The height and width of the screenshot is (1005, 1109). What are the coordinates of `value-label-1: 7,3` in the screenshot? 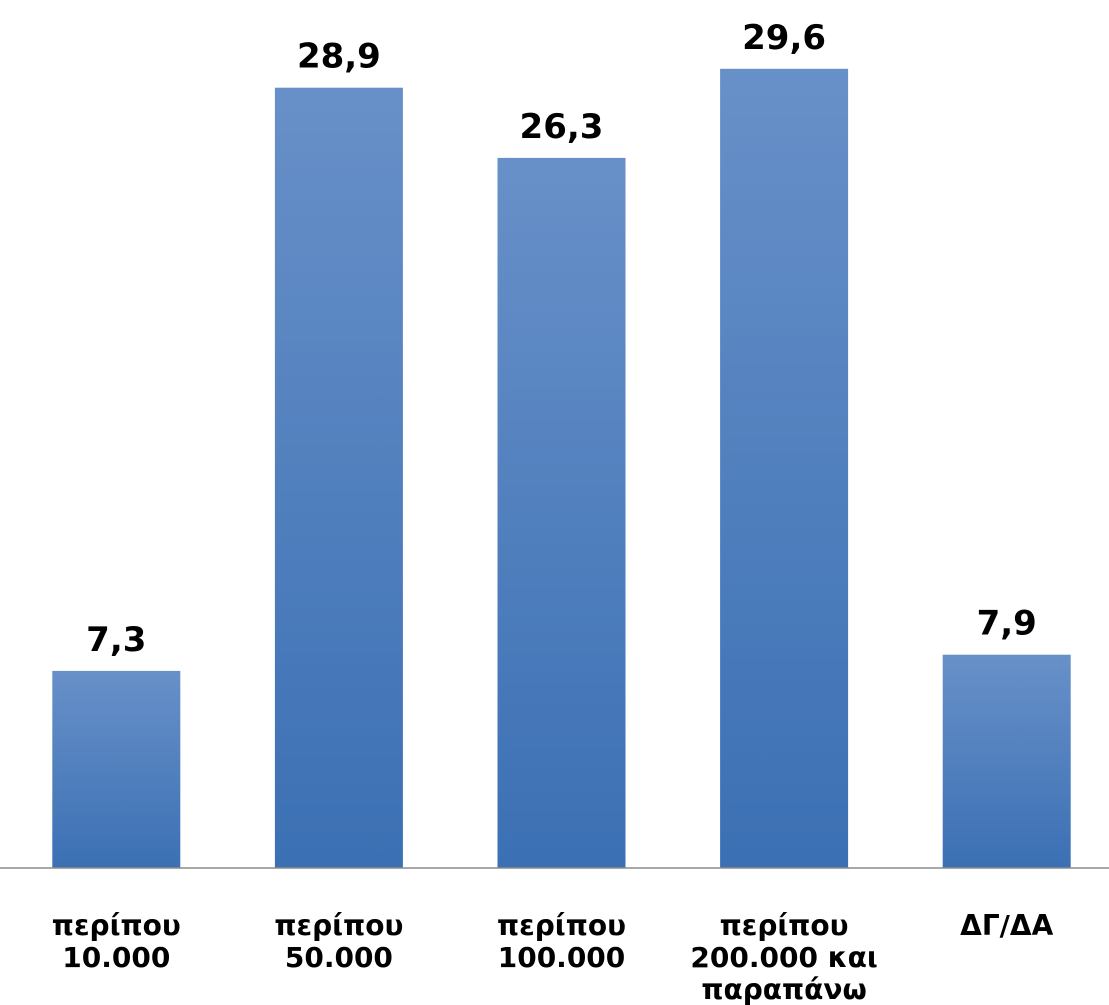 It's located at (116, 640).